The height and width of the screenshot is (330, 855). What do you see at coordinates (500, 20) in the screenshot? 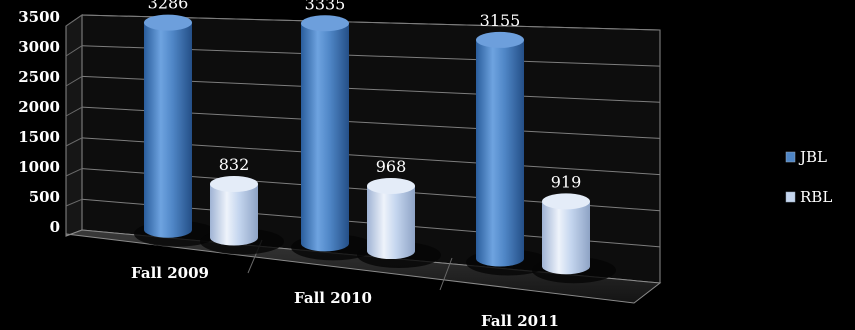
I see `data-label: 3155` at bounding box center [500, 20].